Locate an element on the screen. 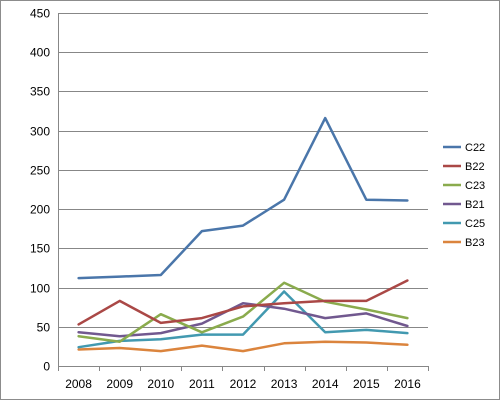 The height and width of the screenshot is (400, 500). y-tick-label: 250 is located at coordinates (40, 171).